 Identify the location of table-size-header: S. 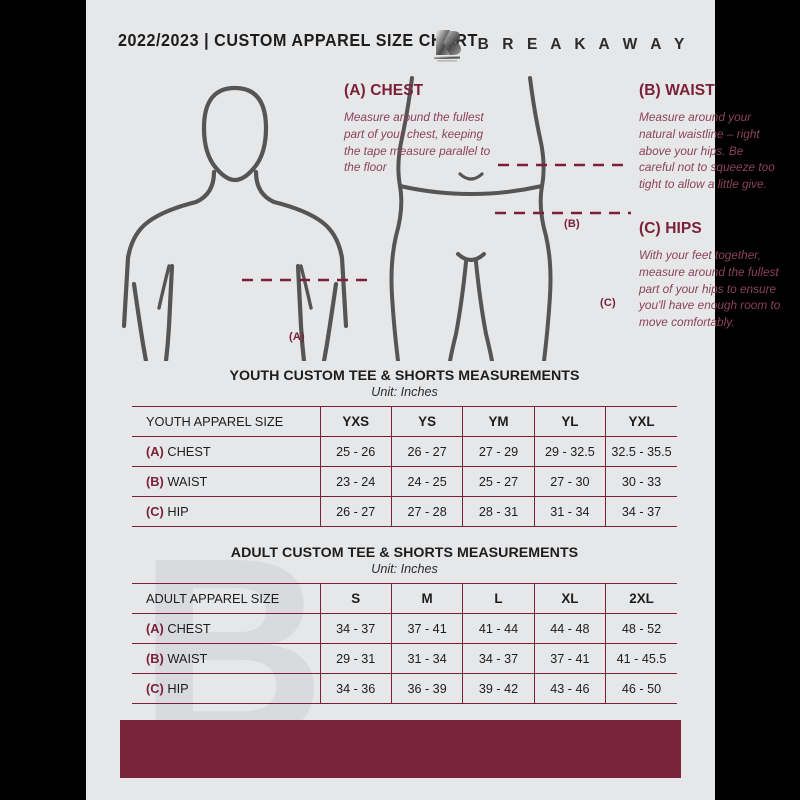
(355, 598).